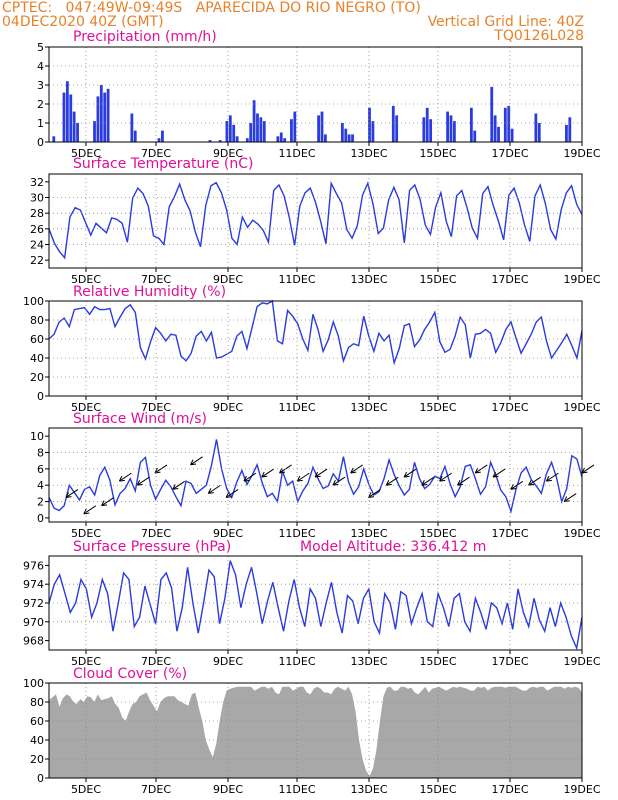 This screenshot has height=800, width=618. I want to click on y-tick-label: 1, so click(40, 123).